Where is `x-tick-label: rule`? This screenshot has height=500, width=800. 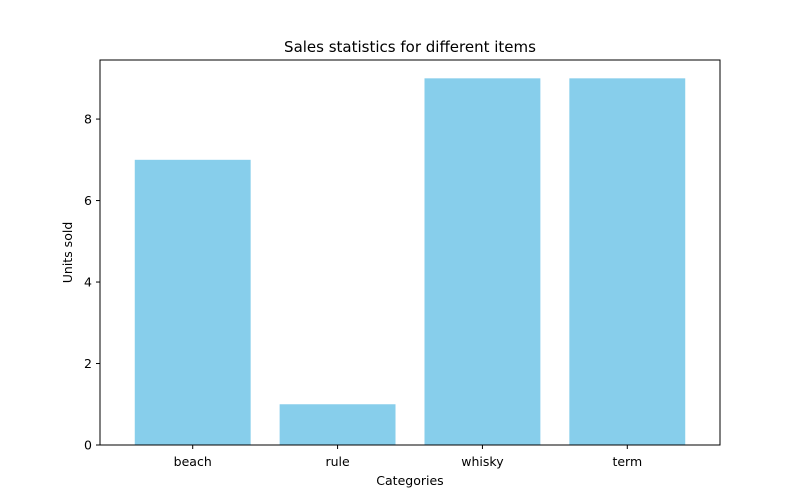
x-tick-label: rule is located at coordinates (337, 461).